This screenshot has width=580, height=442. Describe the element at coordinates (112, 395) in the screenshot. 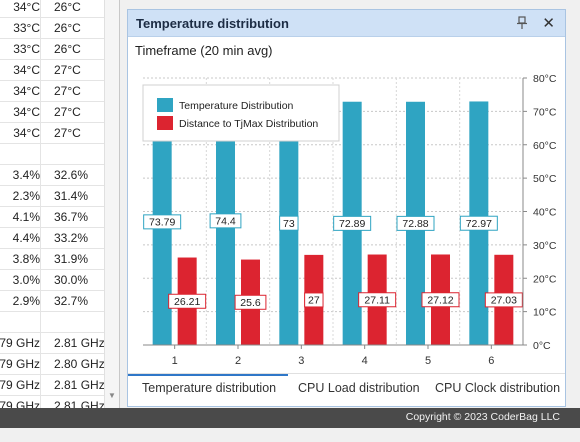

I see `scroll-down-arrow-icon: ▼` at that location.